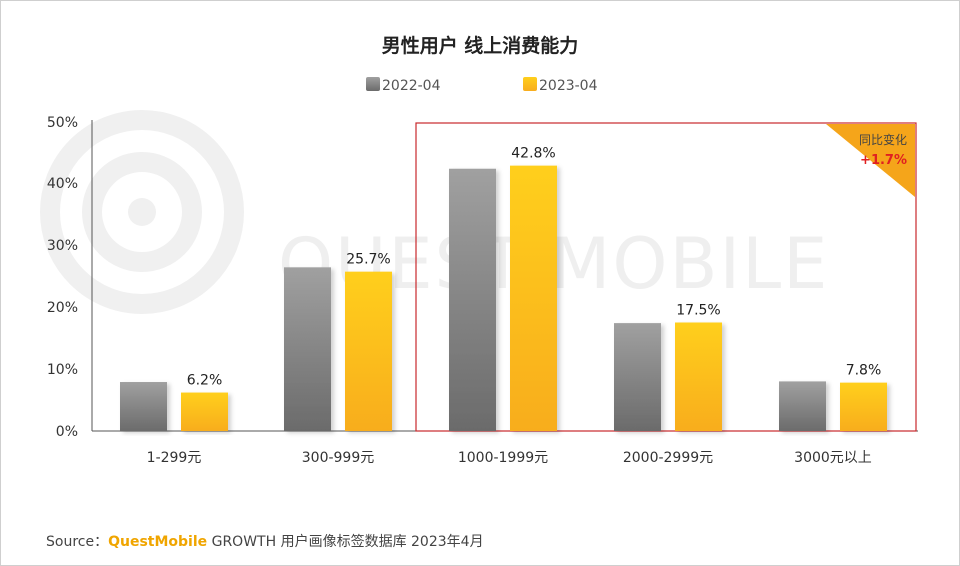 The width and height of the screenshot is (960, 566). Describe the element at coordinates (62, 123) in the screenshot. I see `y-tick-label: 50%` at that location.